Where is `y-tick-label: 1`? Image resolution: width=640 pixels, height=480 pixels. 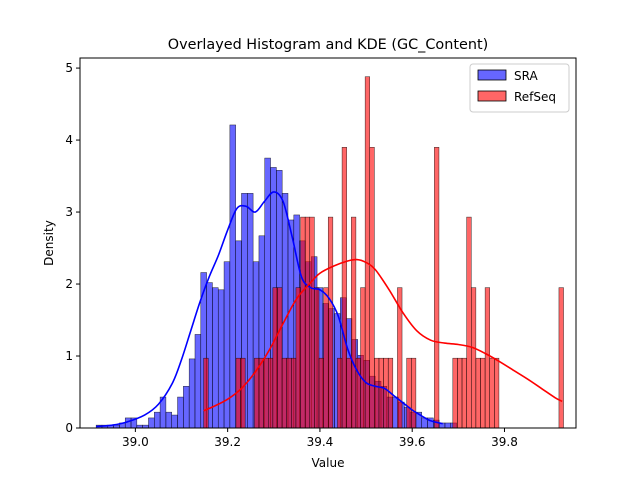
y-tick-label: 1 is located at coordinates (69, 356).